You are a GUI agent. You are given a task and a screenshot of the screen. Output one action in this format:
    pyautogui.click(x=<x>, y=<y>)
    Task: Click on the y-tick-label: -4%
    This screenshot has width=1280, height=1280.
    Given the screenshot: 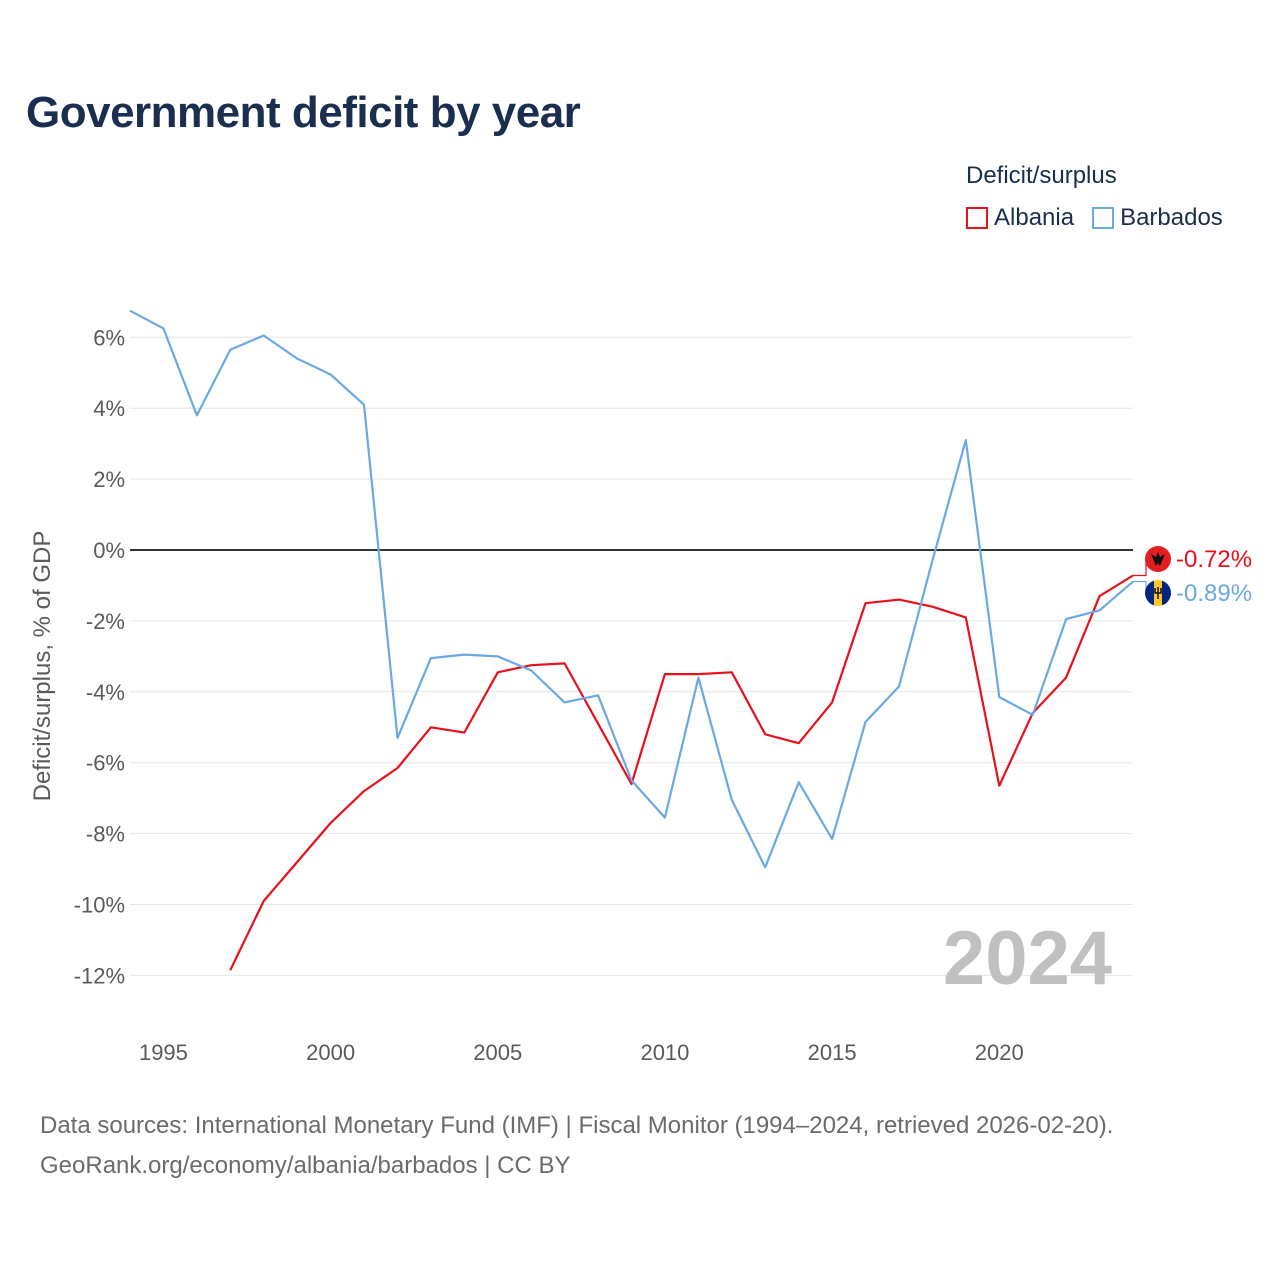 What is the action you would take?
    pyautogui.click(x=105, y=692)
    